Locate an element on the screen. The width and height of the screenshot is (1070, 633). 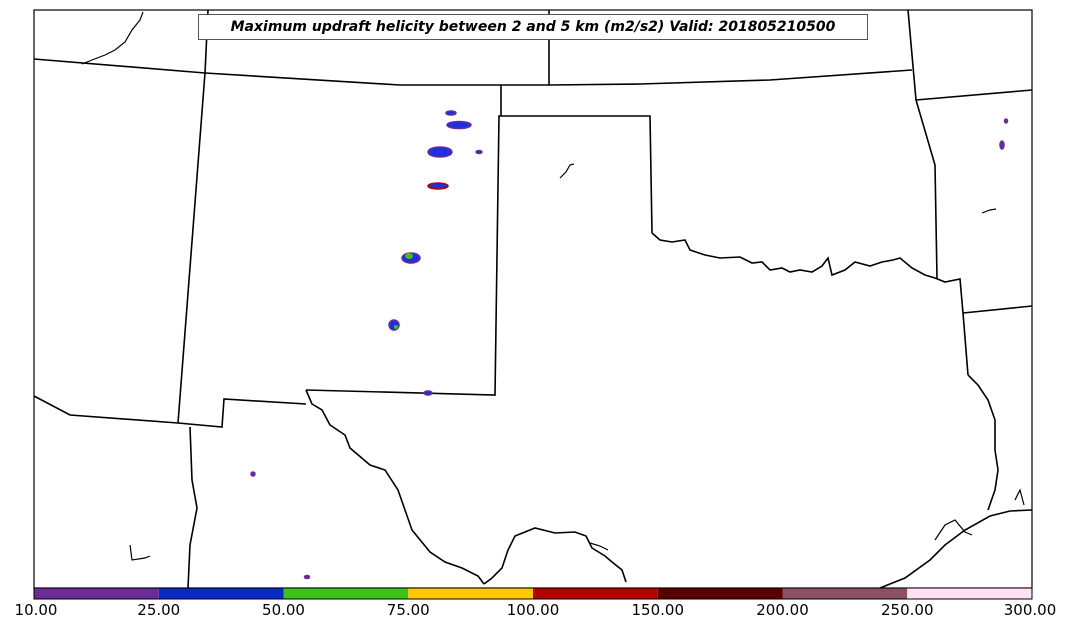
reservoir-outline is located at coordinates (599, 546).